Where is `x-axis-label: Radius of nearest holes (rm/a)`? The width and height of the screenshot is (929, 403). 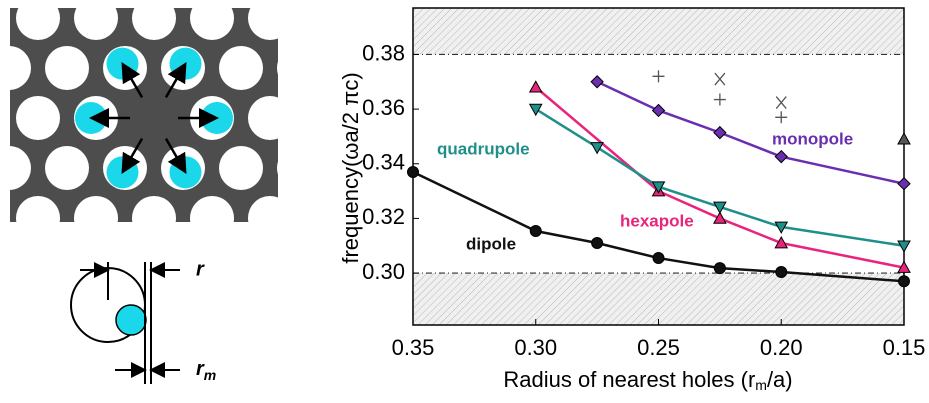
x-axis-label: Radius of nearest holes (rm/a) is located at coordinates (647, 380).